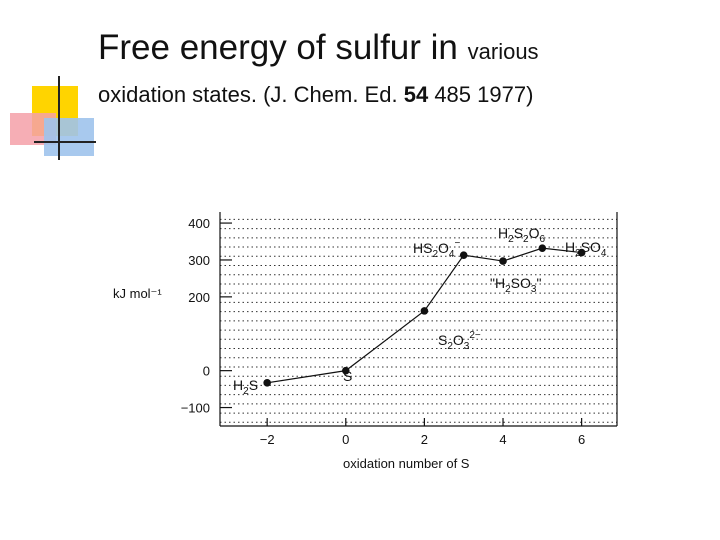 Image resolution: width=720 pixels, height=540 pixels. What do you see at coordinates (65, 142) in the screenshot?
I see `decorative-horizontal-line` at bounding box center [65, 142].